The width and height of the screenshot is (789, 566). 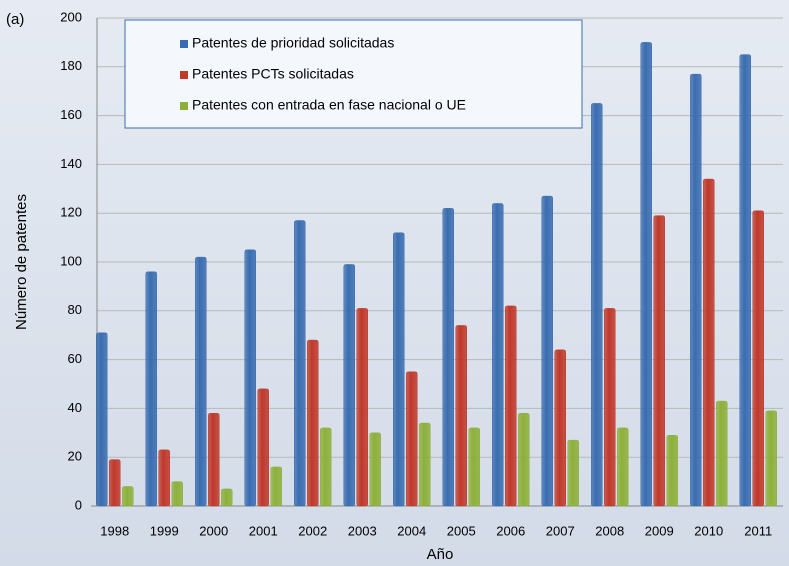 I want to click on x-tick-label: 2007, so click(x=560, y=530).